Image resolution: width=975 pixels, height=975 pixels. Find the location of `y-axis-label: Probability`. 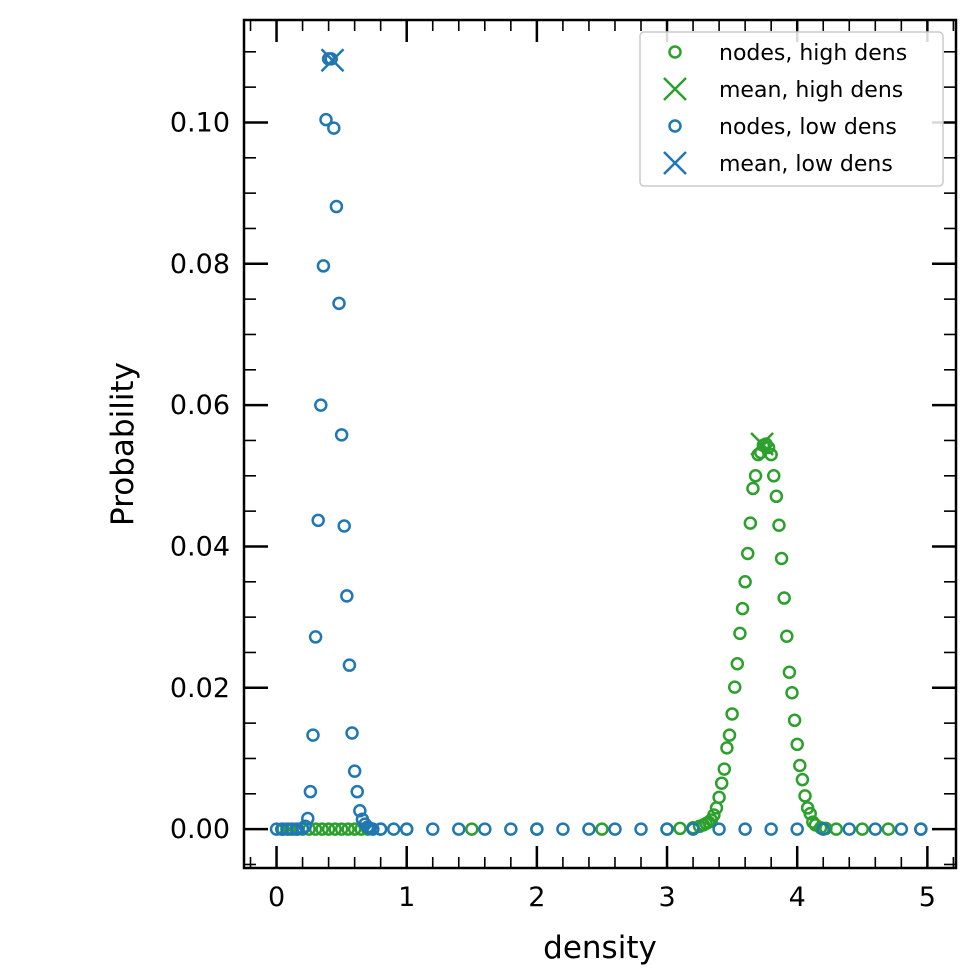

y-axis-label: Probability is located at coordinates (123, 444).